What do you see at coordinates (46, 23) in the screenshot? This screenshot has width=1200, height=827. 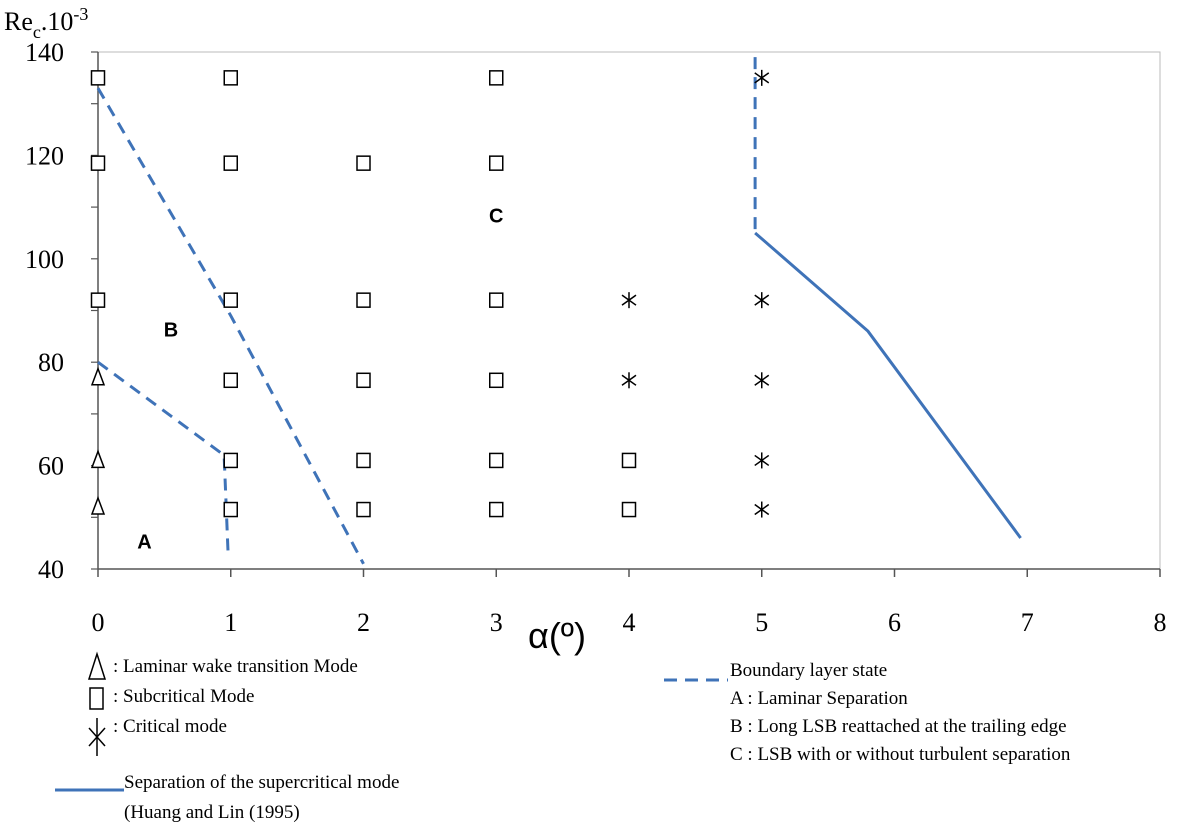 I see `y-axis-title: Rec.10-3` at bounding box center [46, 23].